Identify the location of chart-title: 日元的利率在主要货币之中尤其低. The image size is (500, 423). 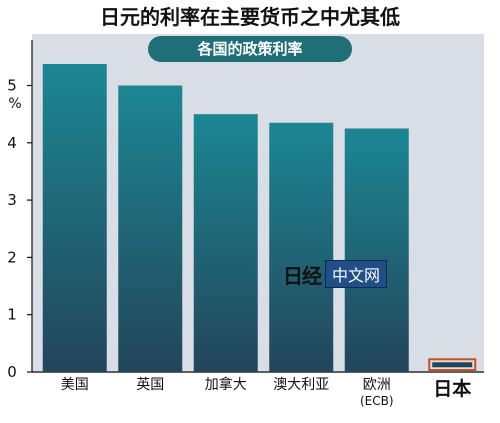
(250, 17).